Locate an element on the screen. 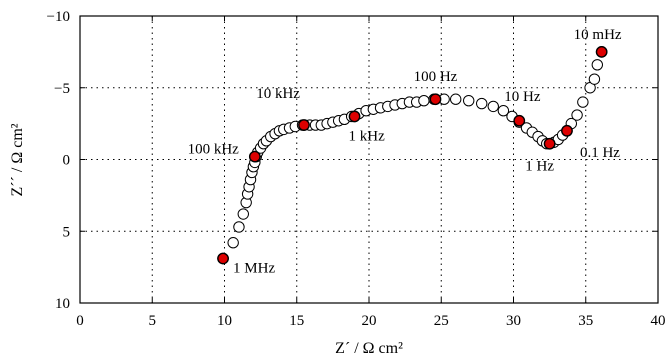 The image size is (668, 359). x-tick-label: 5 is located at coordinates (153, 321).